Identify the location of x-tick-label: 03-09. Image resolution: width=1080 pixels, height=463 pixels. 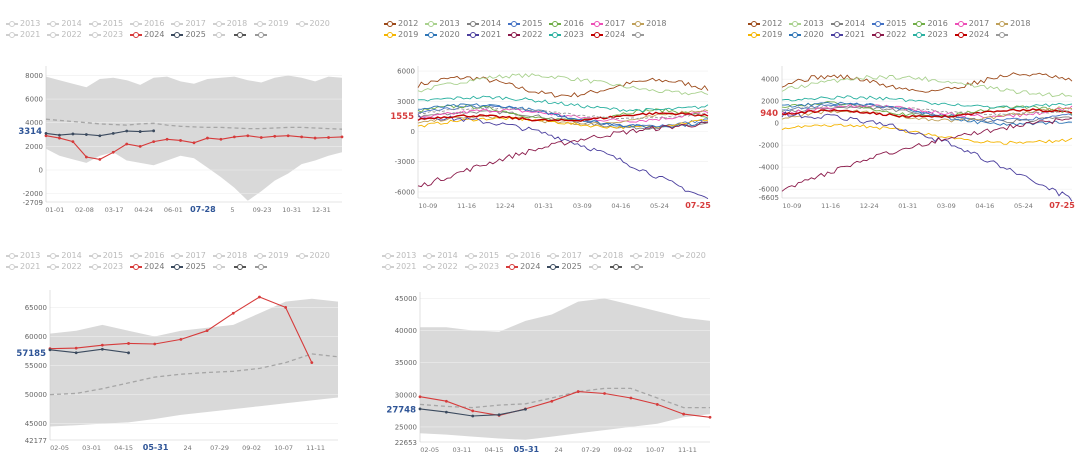
(946, 206).